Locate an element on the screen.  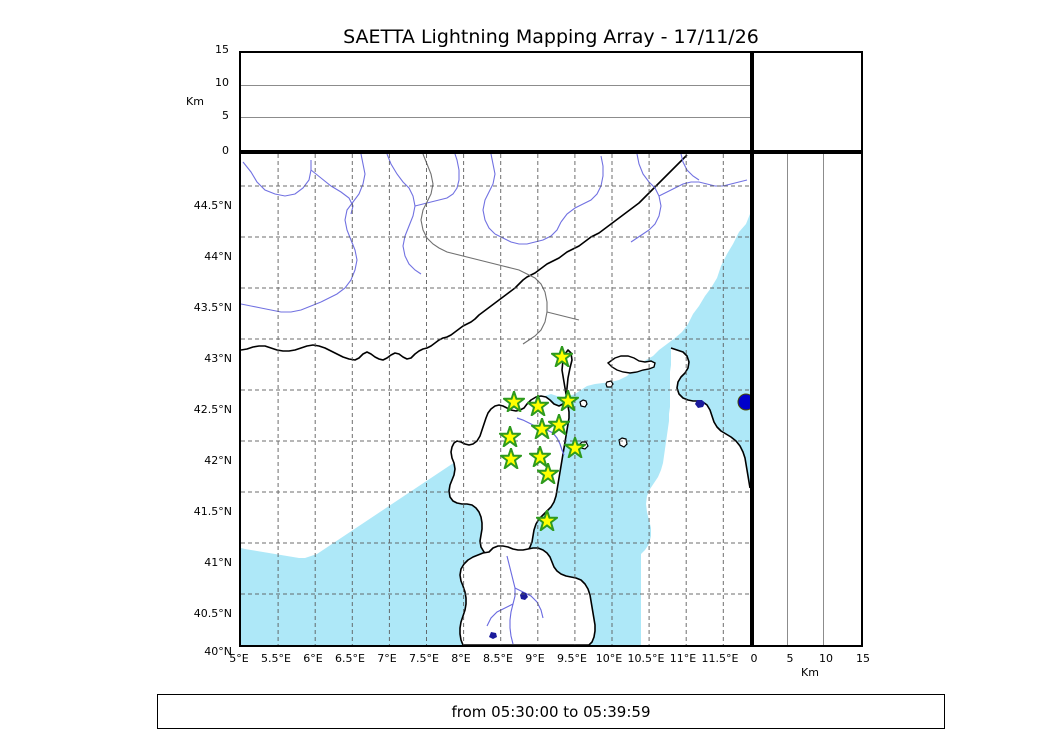
borders-layer is located at coordinates (500, 249).